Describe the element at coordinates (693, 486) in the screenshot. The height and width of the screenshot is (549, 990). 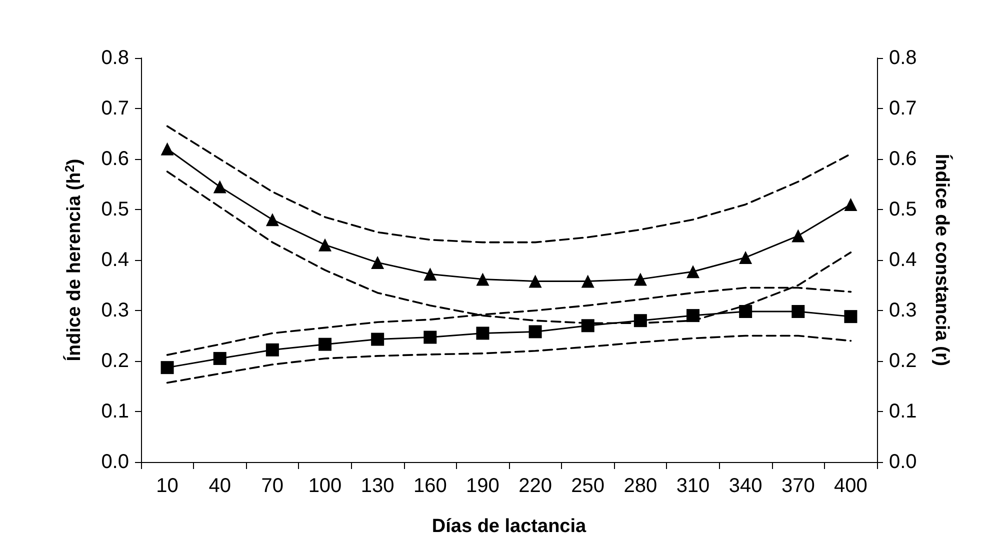
I see `x-tick-label: 310` at that location.